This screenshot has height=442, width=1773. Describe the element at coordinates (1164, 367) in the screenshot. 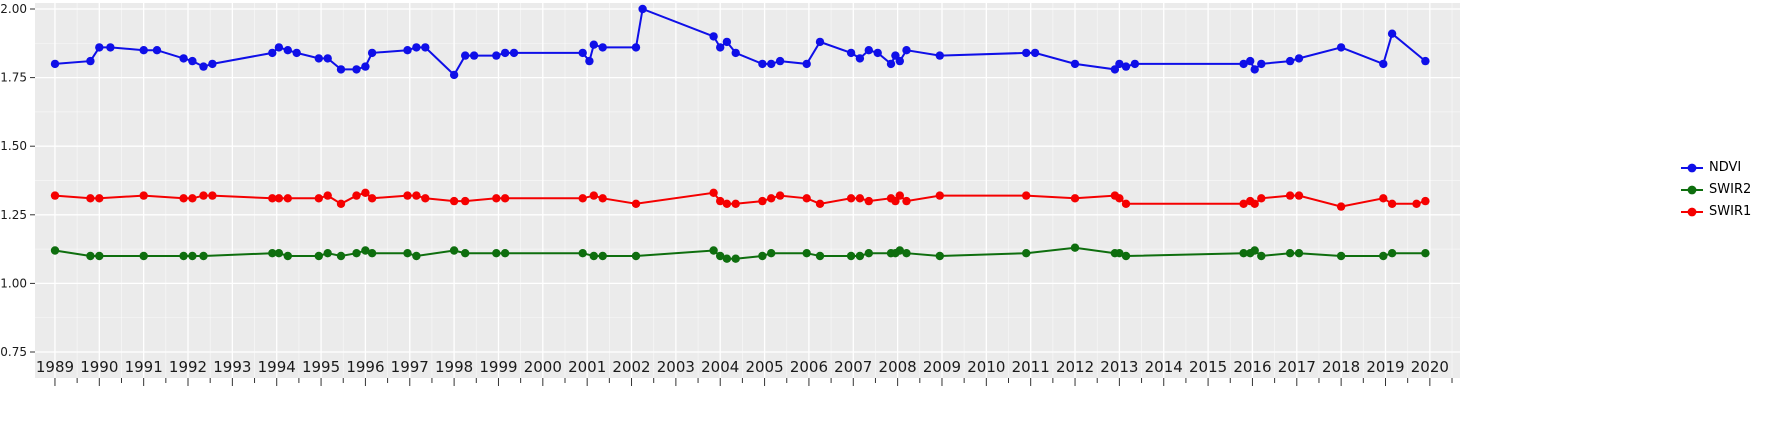

I see `svg-text: 2014` at that location.